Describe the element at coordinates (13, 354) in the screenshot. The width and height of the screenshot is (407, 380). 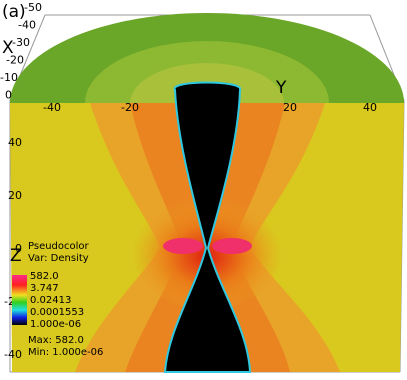
I see `z-tick-label: -40` at that location.